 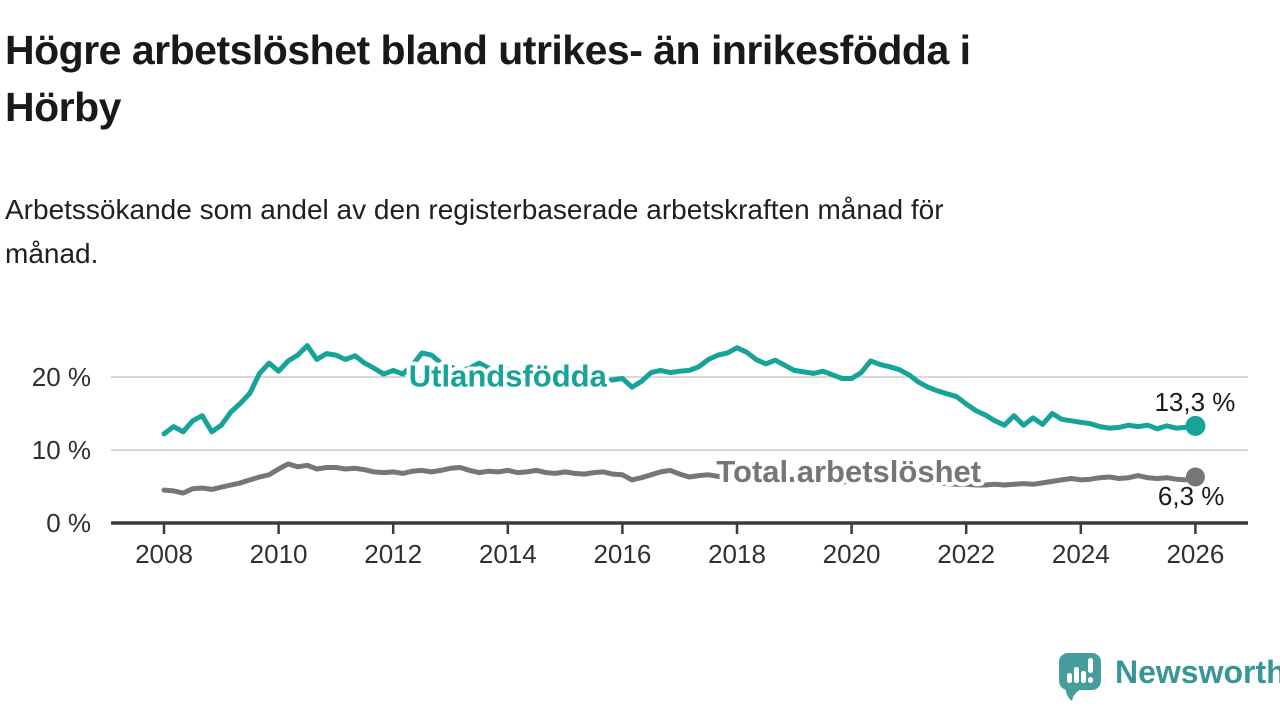 What do you see at coordinates (1191, 496) in the screenshot?
I see `end-value-label-total-arbetsloshet: 6,3 %` at bounding box center [1191, 496].